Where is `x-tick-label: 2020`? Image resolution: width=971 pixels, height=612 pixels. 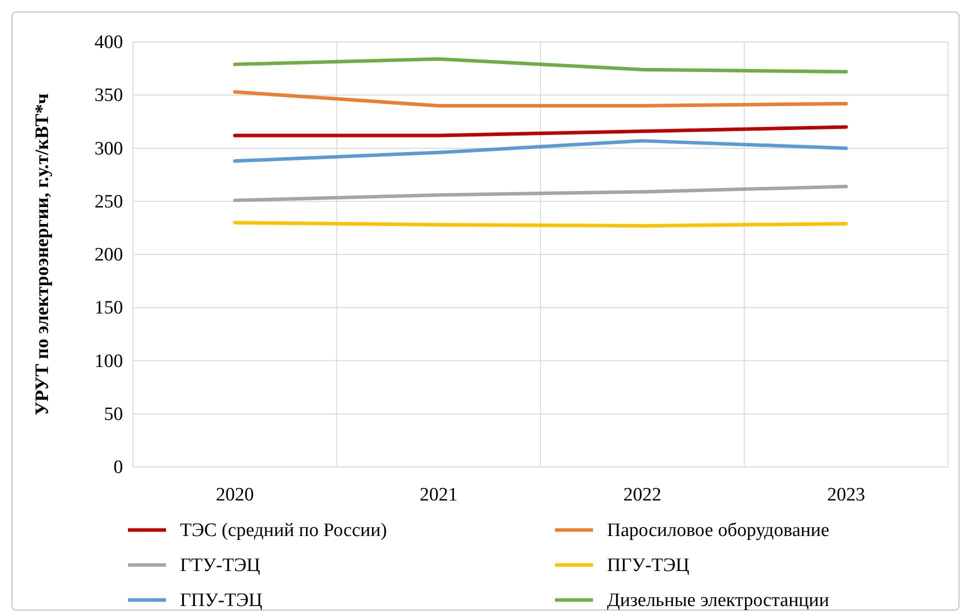 x-tick-label: 2020 is located at coordinates (235, 495).